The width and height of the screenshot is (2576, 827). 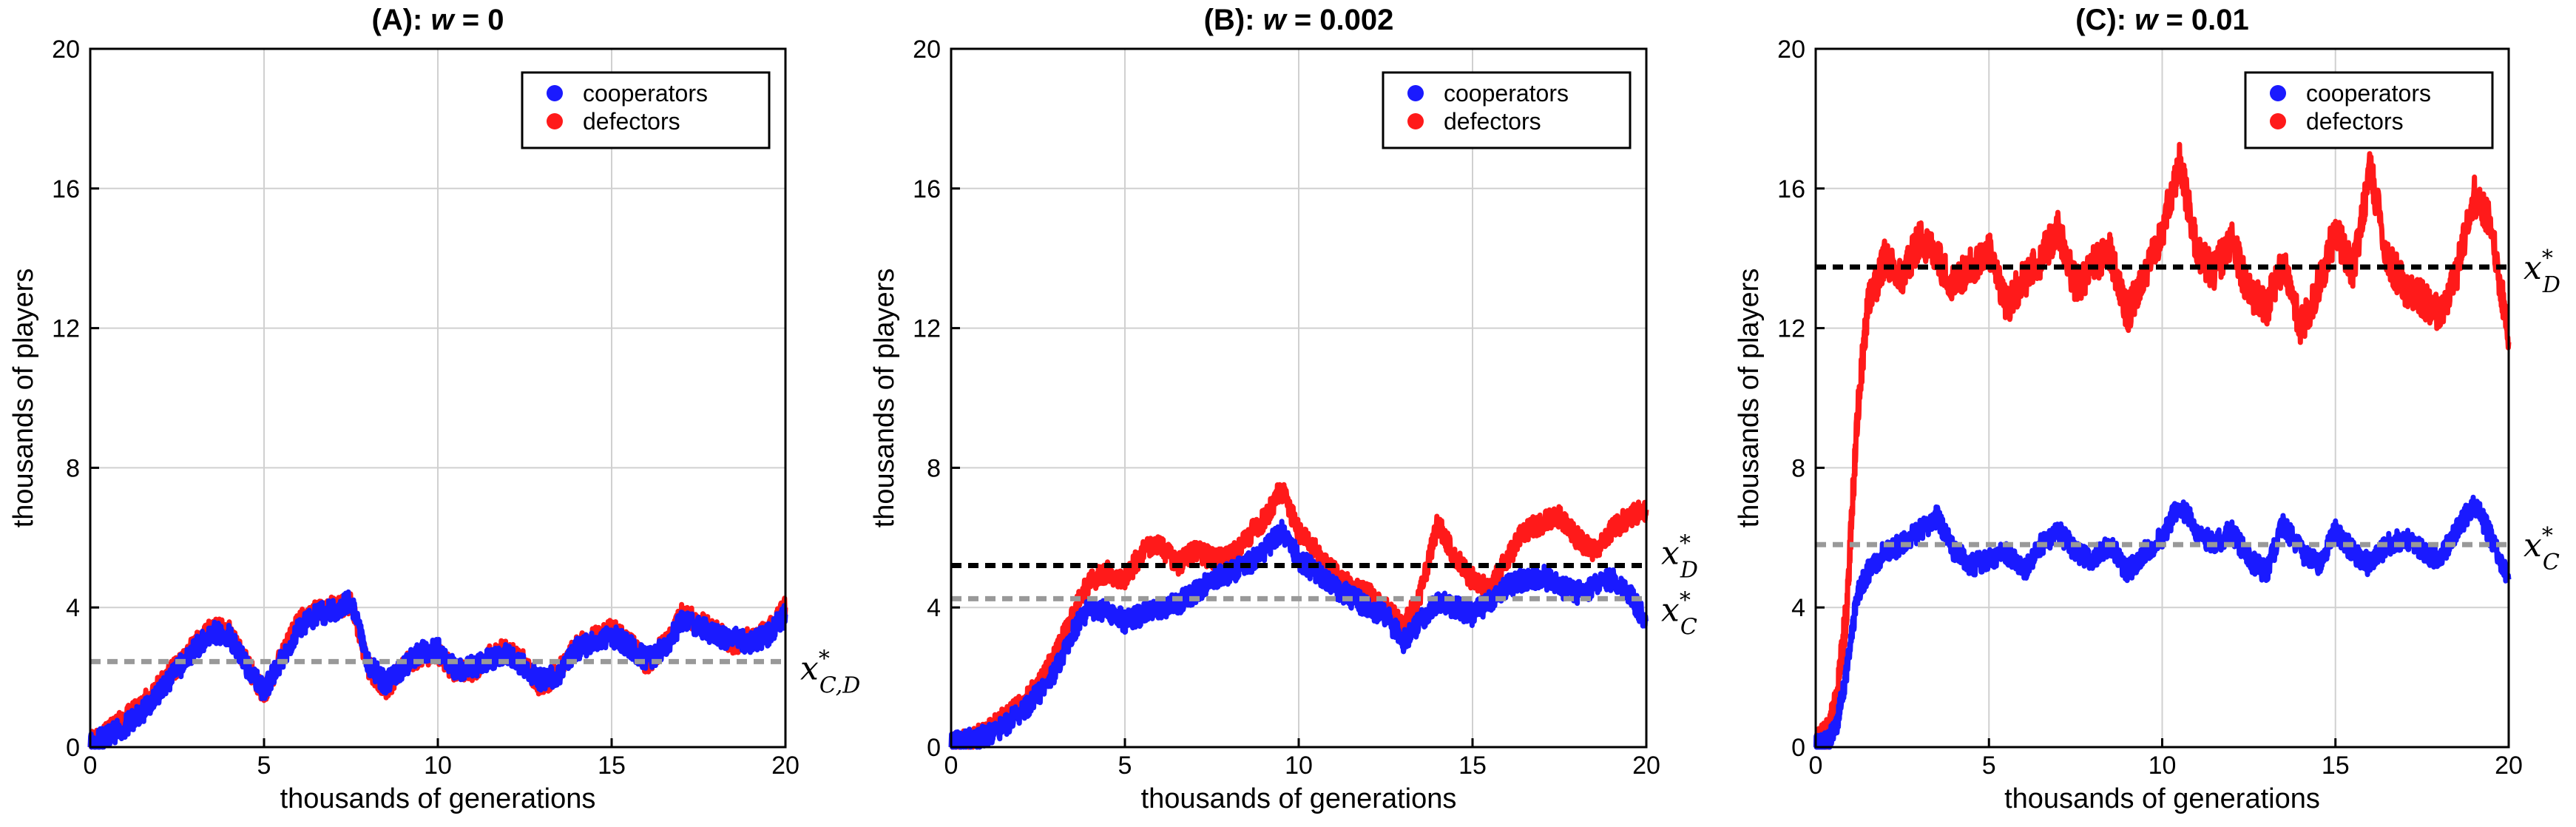 What do you see at coordinates (839, 685) in the screenshot?
I see `eq-sub: C,D` at bounding box center [839, 685].